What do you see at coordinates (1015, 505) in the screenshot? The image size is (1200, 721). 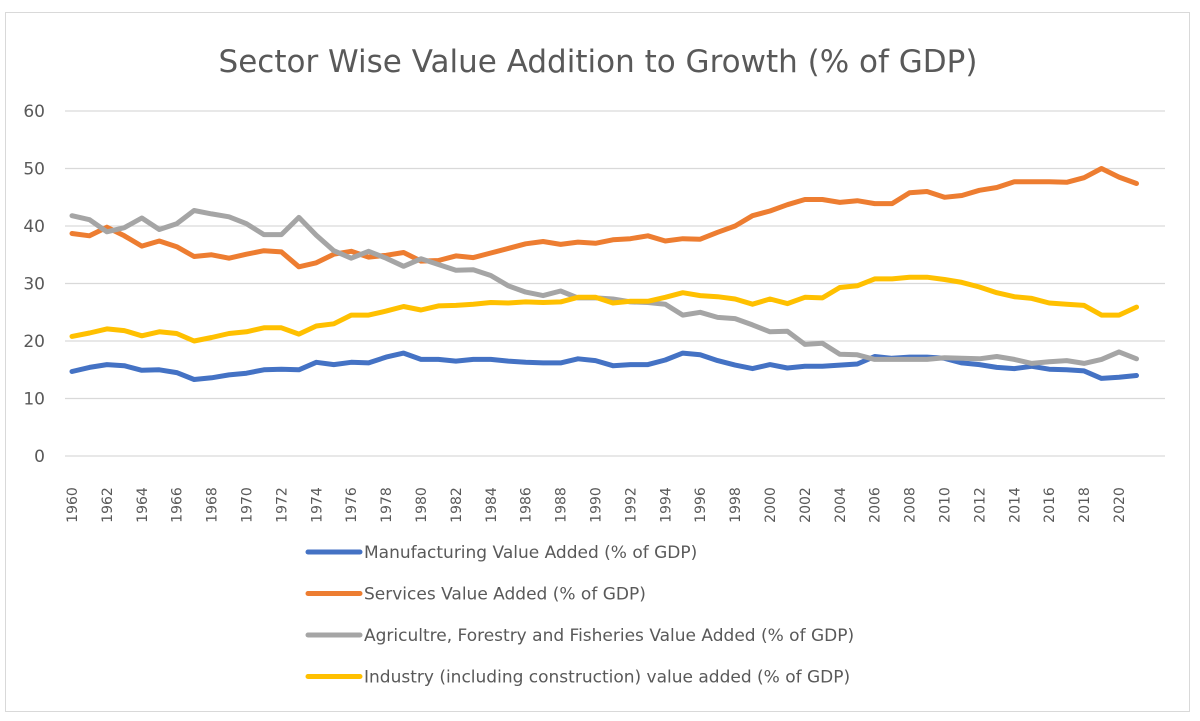 I see `x-tick-label: 2014` at bounding box center [1015, 505].